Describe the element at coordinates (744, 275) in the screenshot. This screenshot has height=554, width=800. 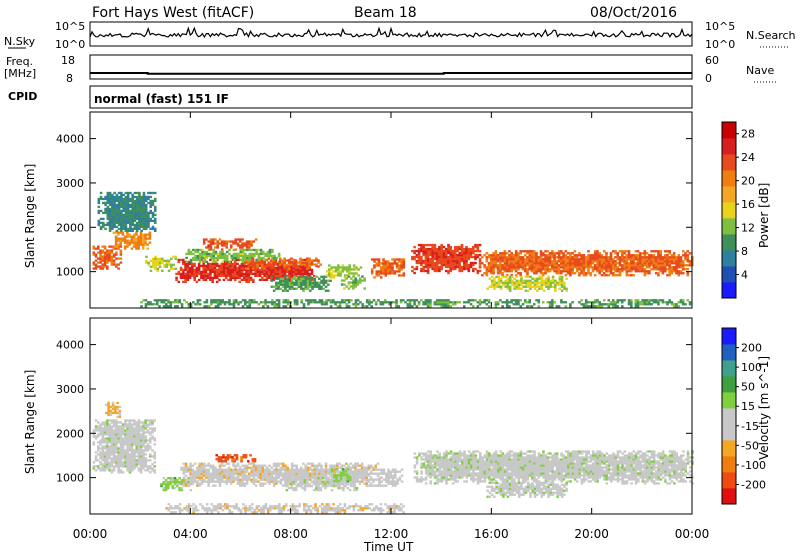
I see `colorbar-tick-label: 4` at that location.